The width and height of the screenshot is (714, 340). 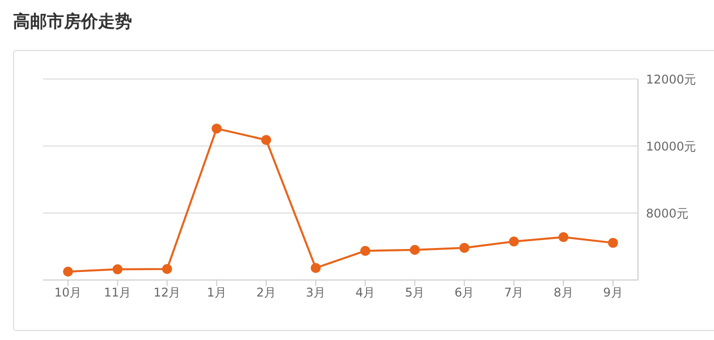 What do you see at coordinates (68, 293) in the screenshot?
I see `x-tick-label: 10月` at bounding box center [68, 293].